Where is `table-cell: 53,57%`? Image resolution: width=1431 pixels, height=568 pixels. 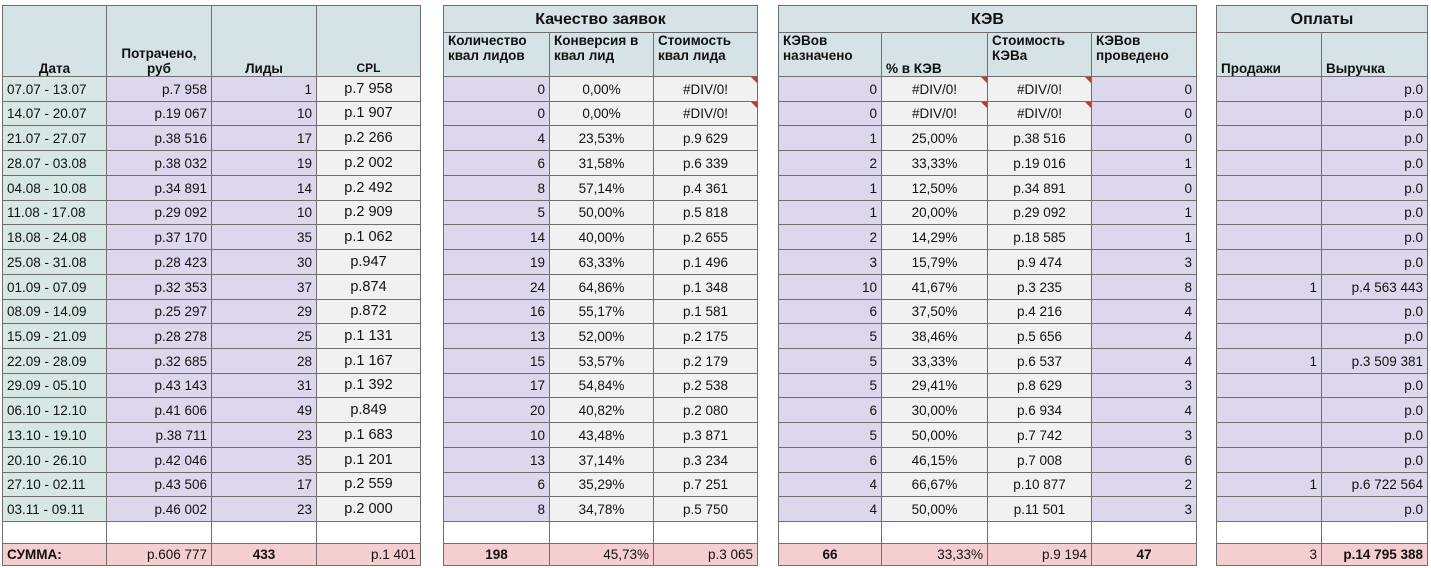 table-cell: 53,57% is located at coordinates (601, 361).